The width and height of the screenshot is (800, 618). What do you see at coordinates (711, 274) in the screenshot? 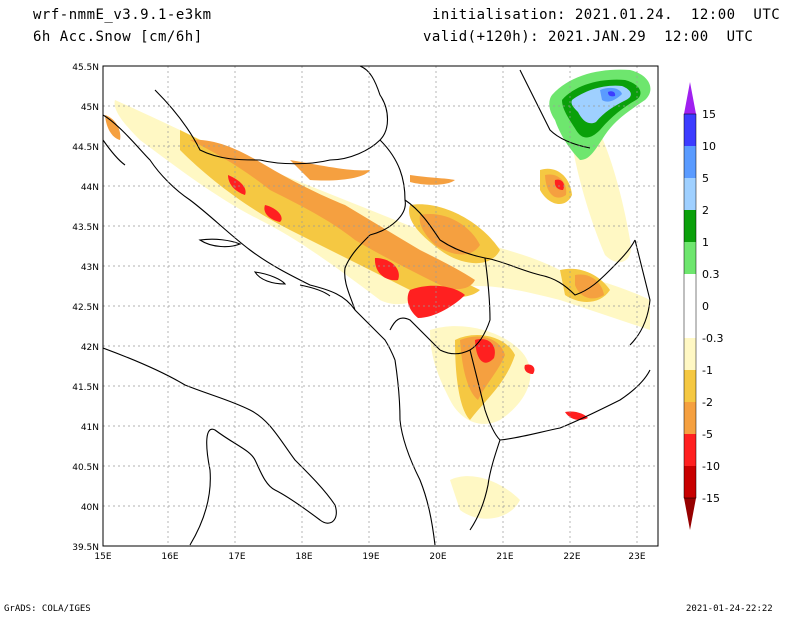
I see `colorbar-label: 0.3` at bounding box center [711, 274].